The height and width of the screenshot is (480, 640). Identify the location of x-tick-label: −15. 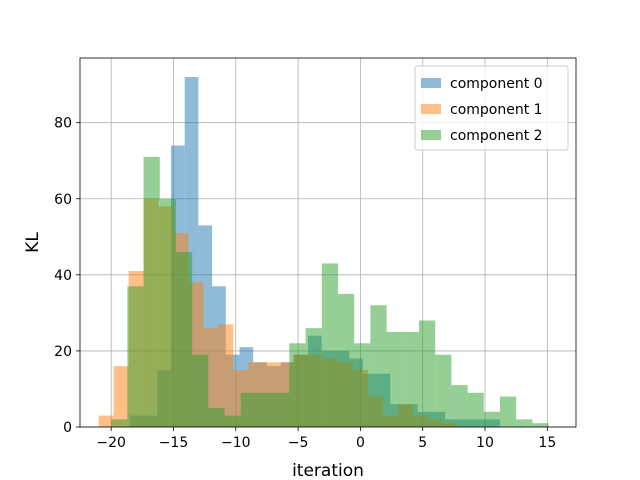
(174, 443).